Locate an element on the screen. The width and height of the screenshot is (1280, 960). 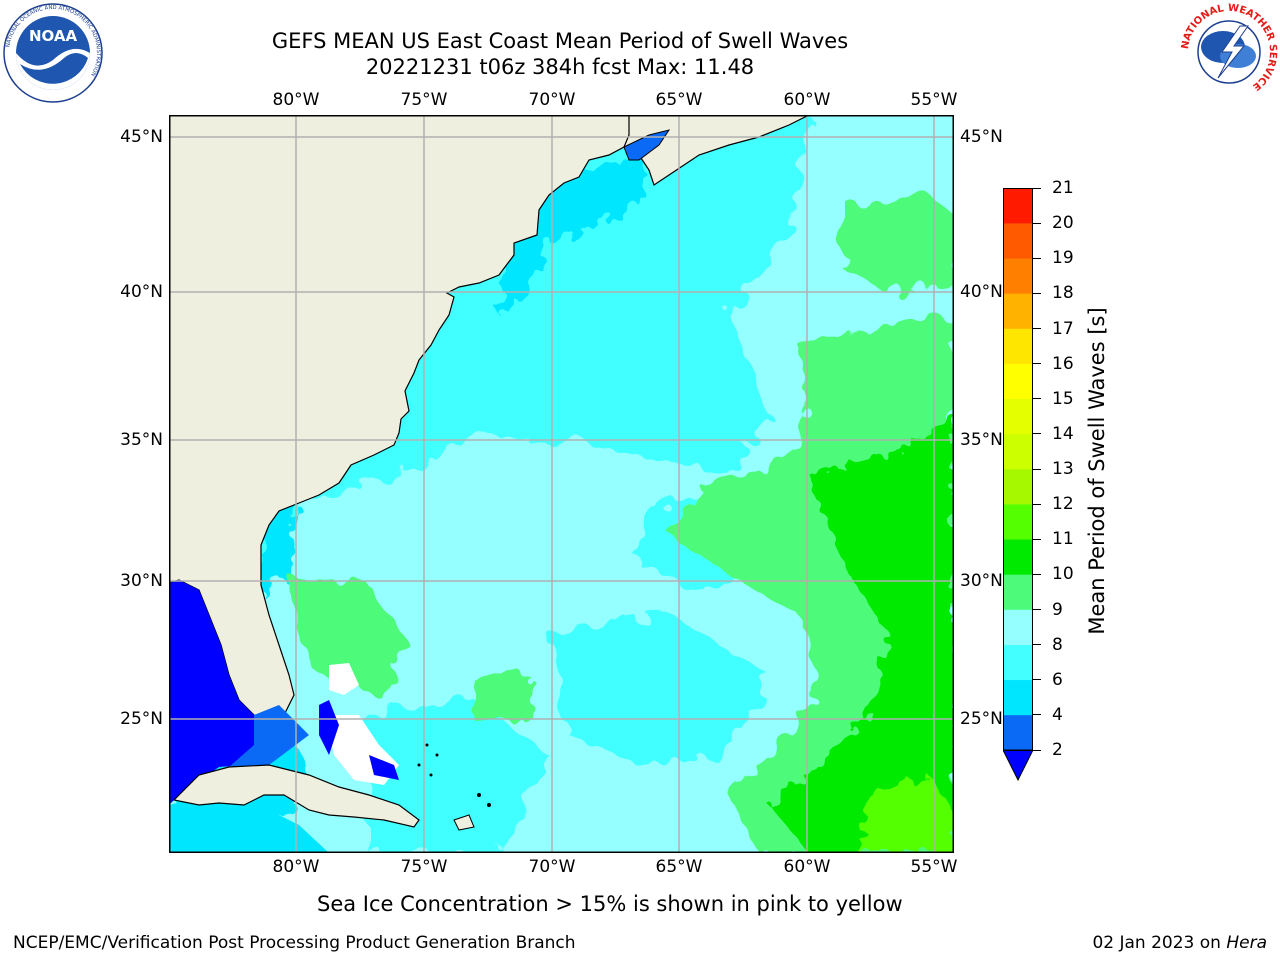
lon-label-top: 75°W is located at coordinates (424, 100).